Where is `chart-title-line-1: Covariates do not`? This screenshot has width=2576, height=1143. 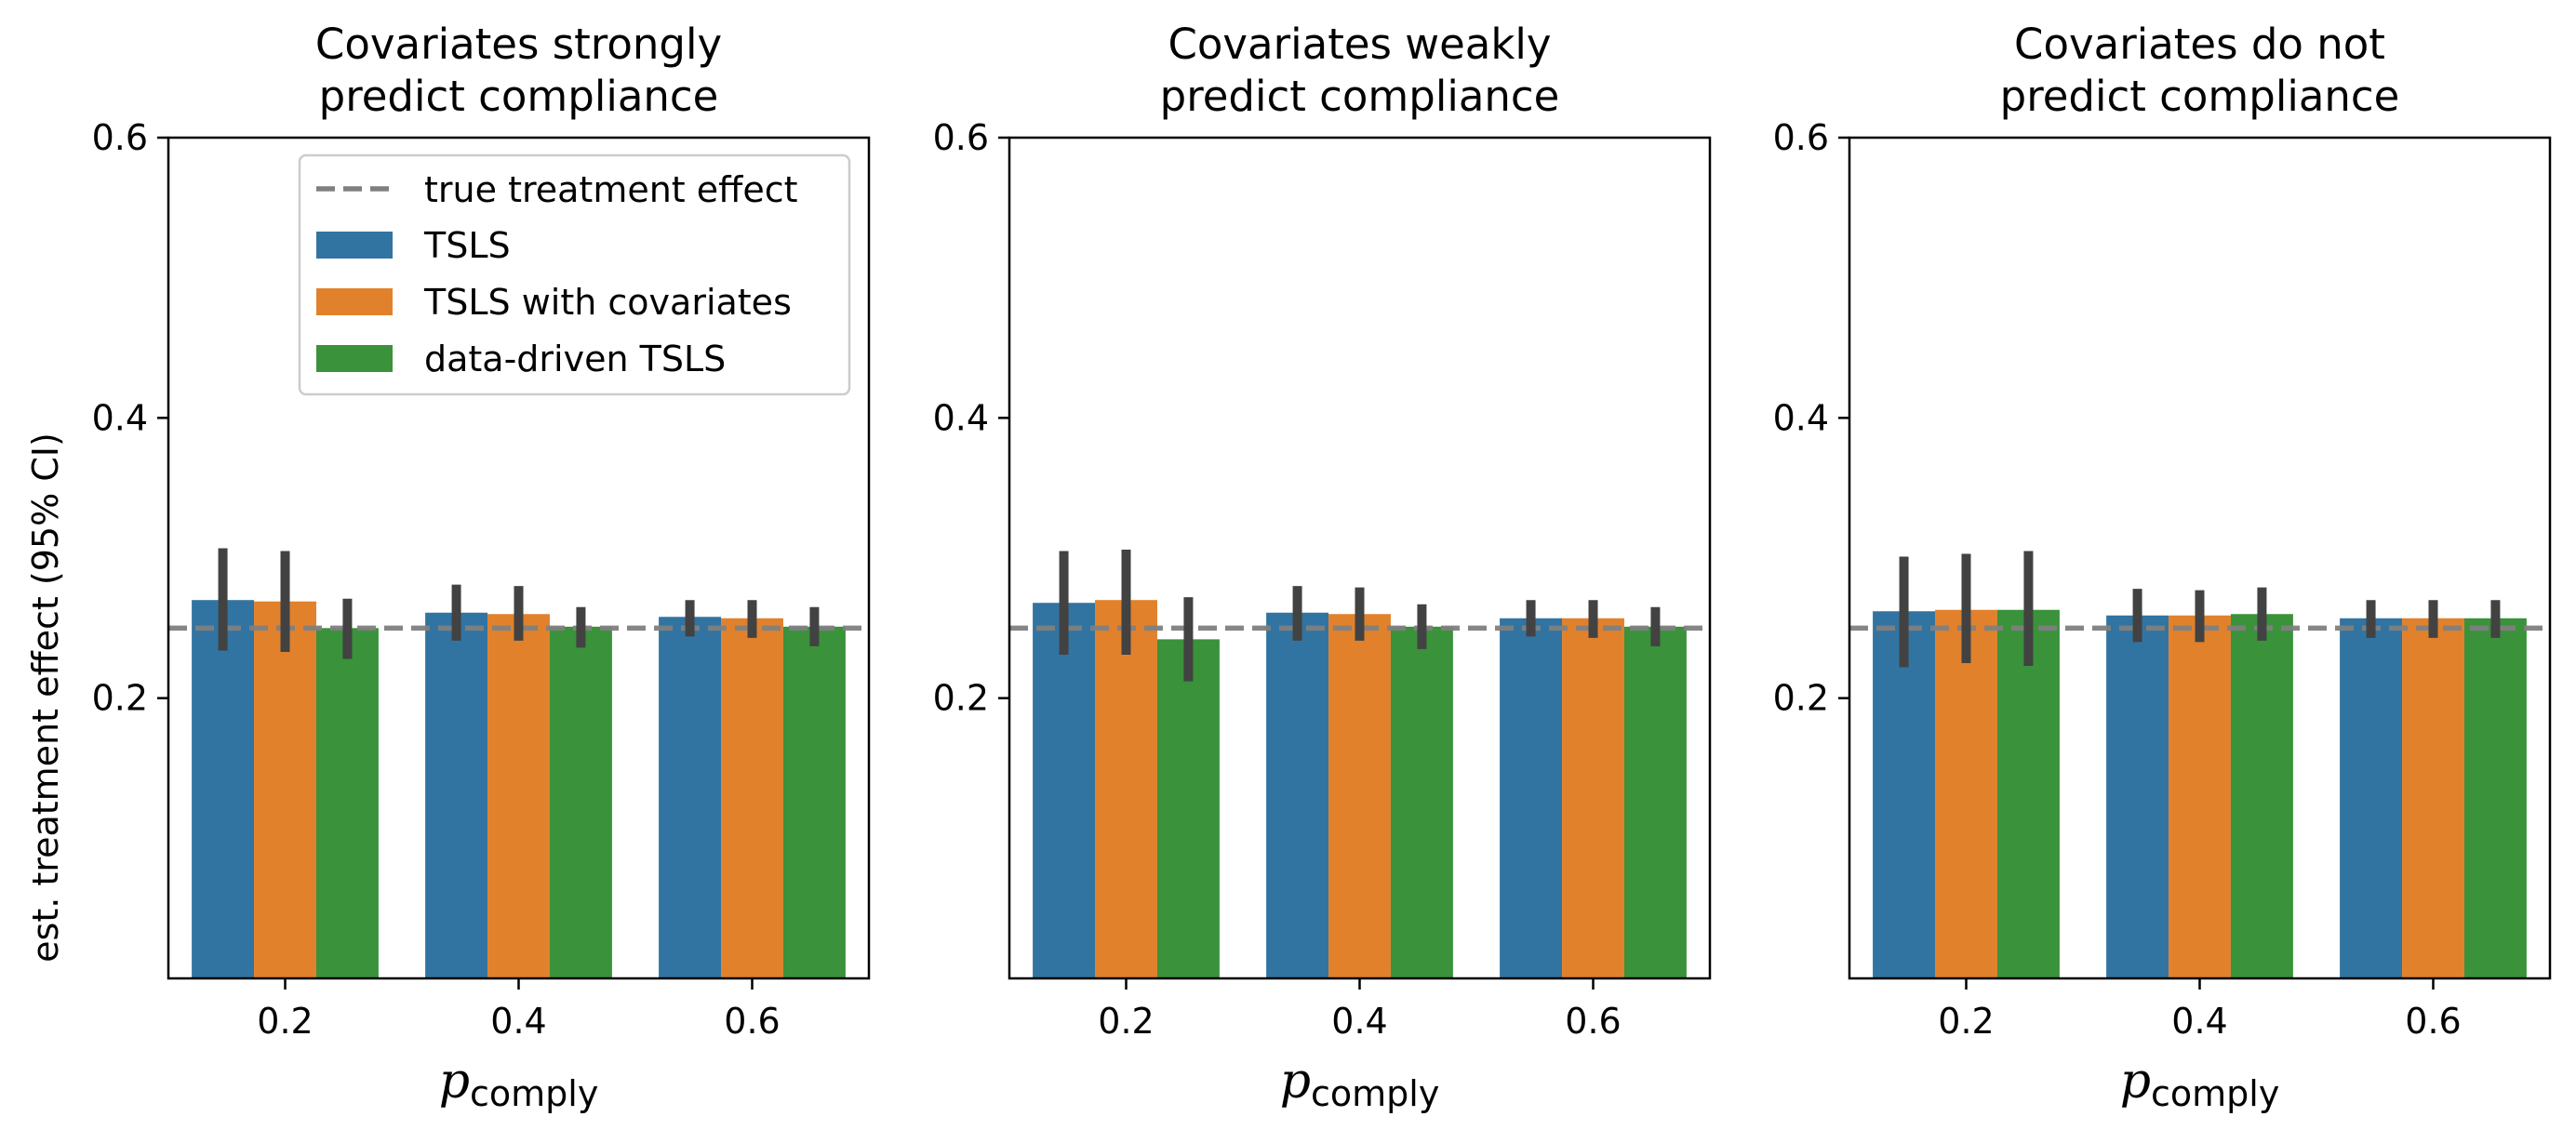 chart-title-line-1: Covariates do not is located at coordinates (2199, 44).